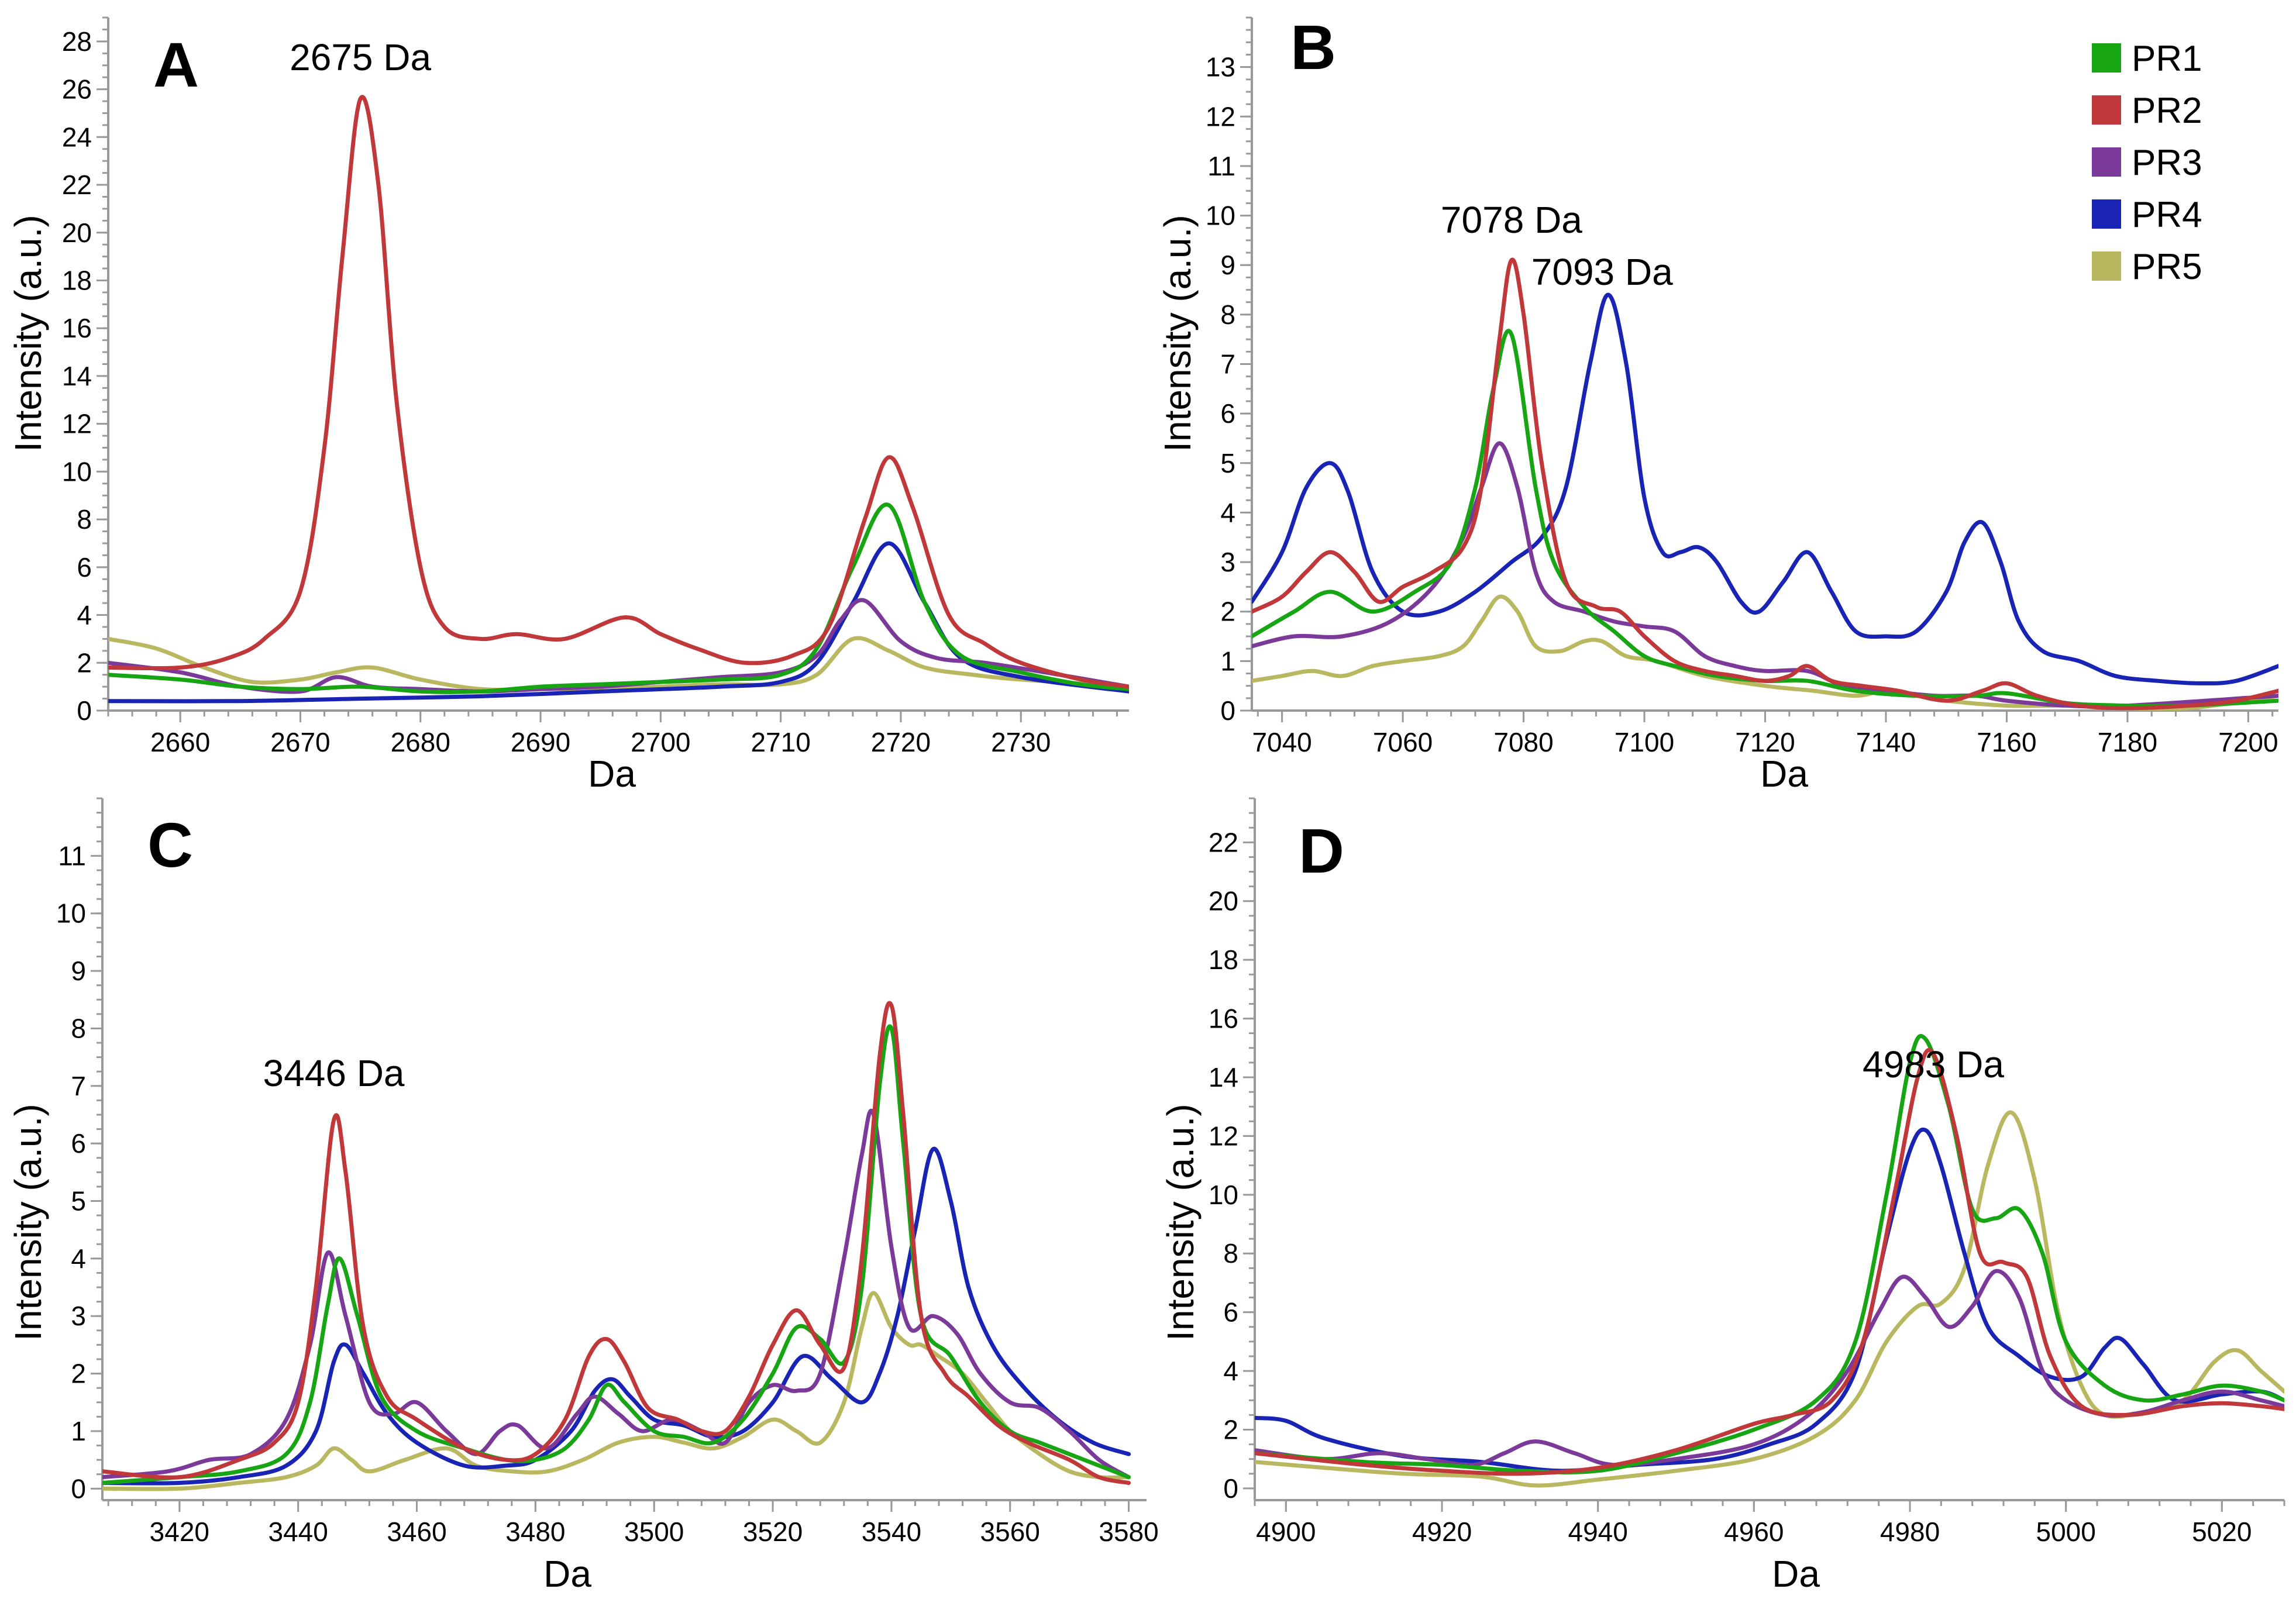  What do you see at coordinates (72, 855) in the screenshot?
I see `panel-c-y-tick-label: 11` at bounding box center [72, 855].